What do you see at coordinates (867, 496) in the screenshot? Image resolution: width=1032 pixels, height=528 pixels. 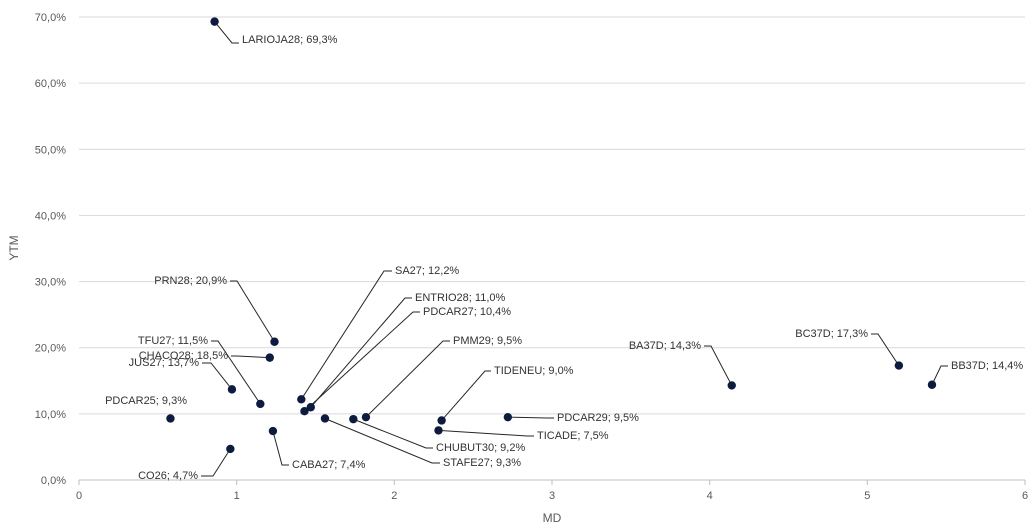 I see `x-tick-label: 5` at bounding box center [867, 496].